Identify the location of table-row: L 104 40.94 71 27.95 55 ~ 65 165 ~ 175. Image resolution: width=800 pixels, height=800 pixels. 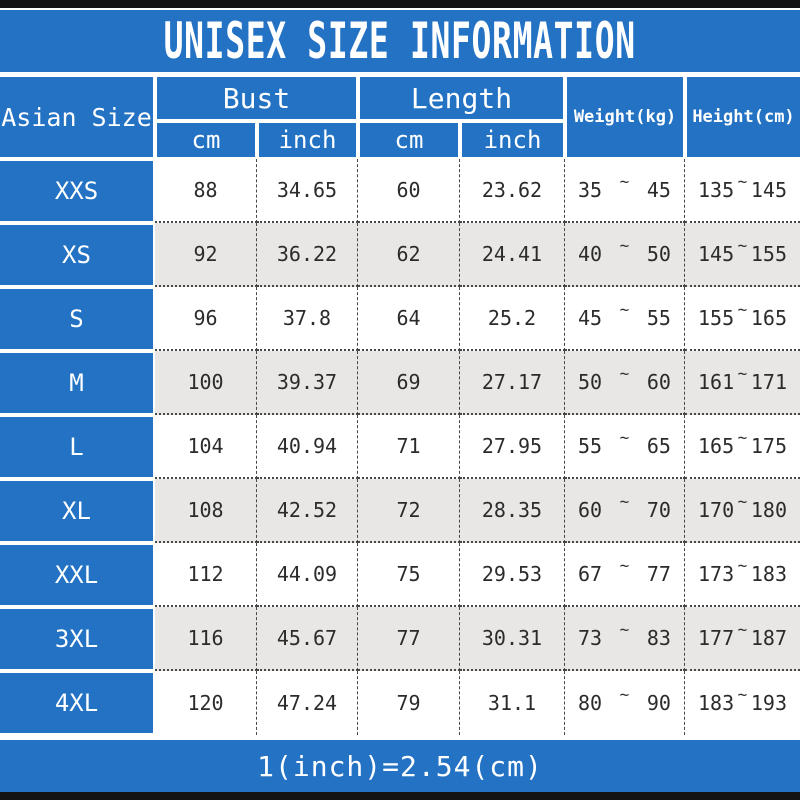
(400, 447).